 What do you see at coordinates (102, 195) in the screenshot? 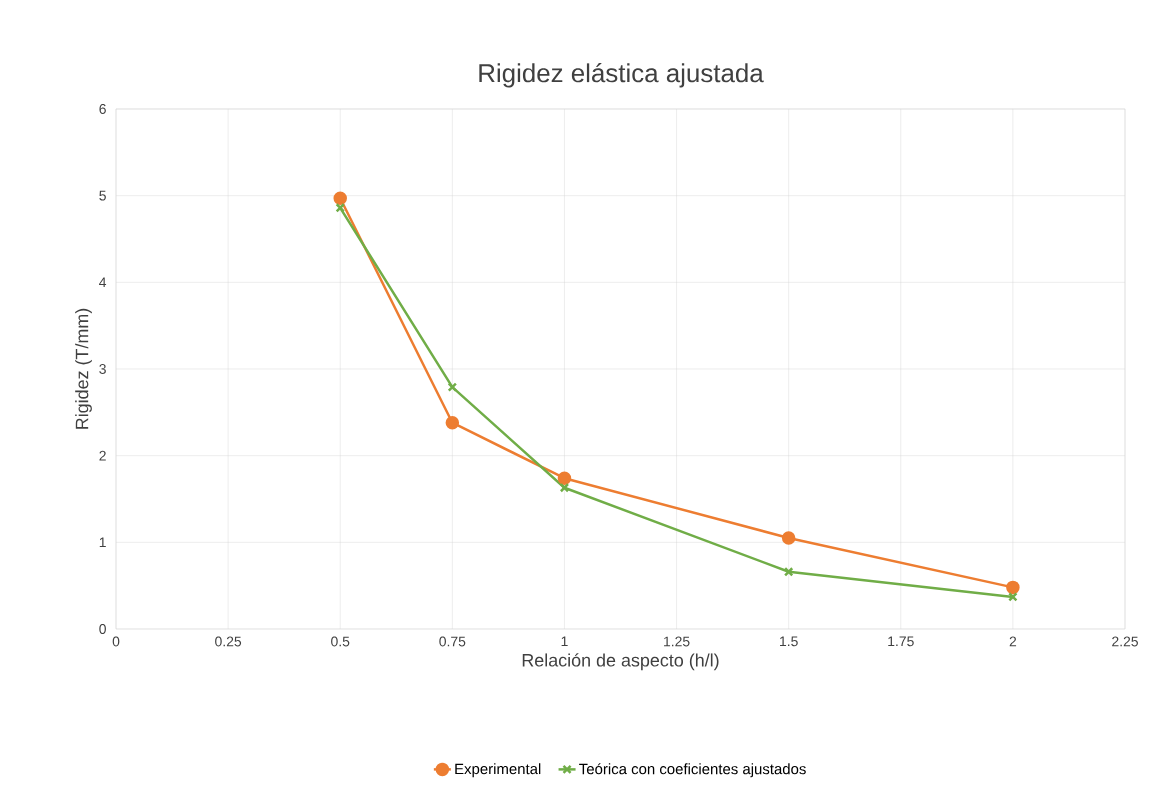
I see `y-tick-label: 5` at bounding box center [102, 195].